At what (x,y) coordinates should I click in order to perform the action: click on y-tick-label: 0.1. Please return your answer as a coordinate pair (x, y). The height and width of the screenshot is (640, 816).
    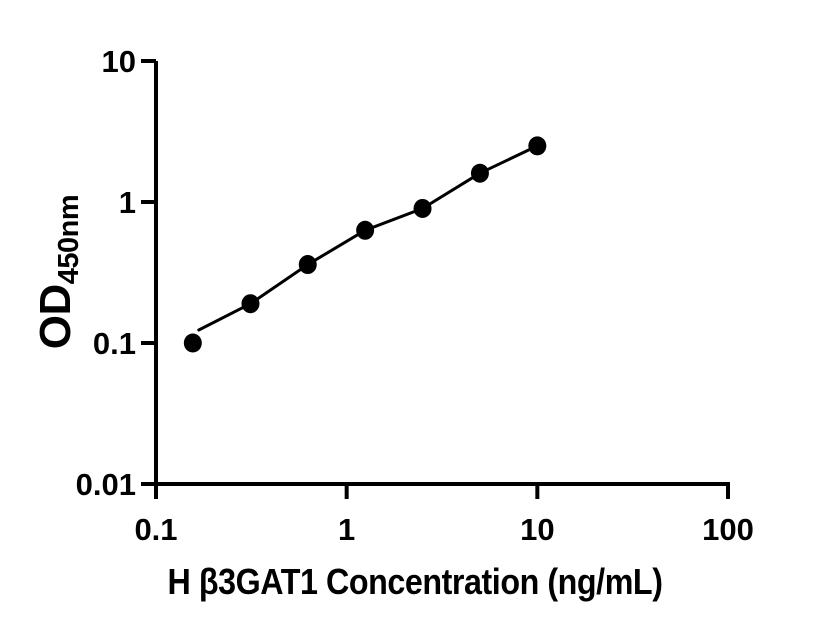
    Looking at the image, I should click on (114, 343).